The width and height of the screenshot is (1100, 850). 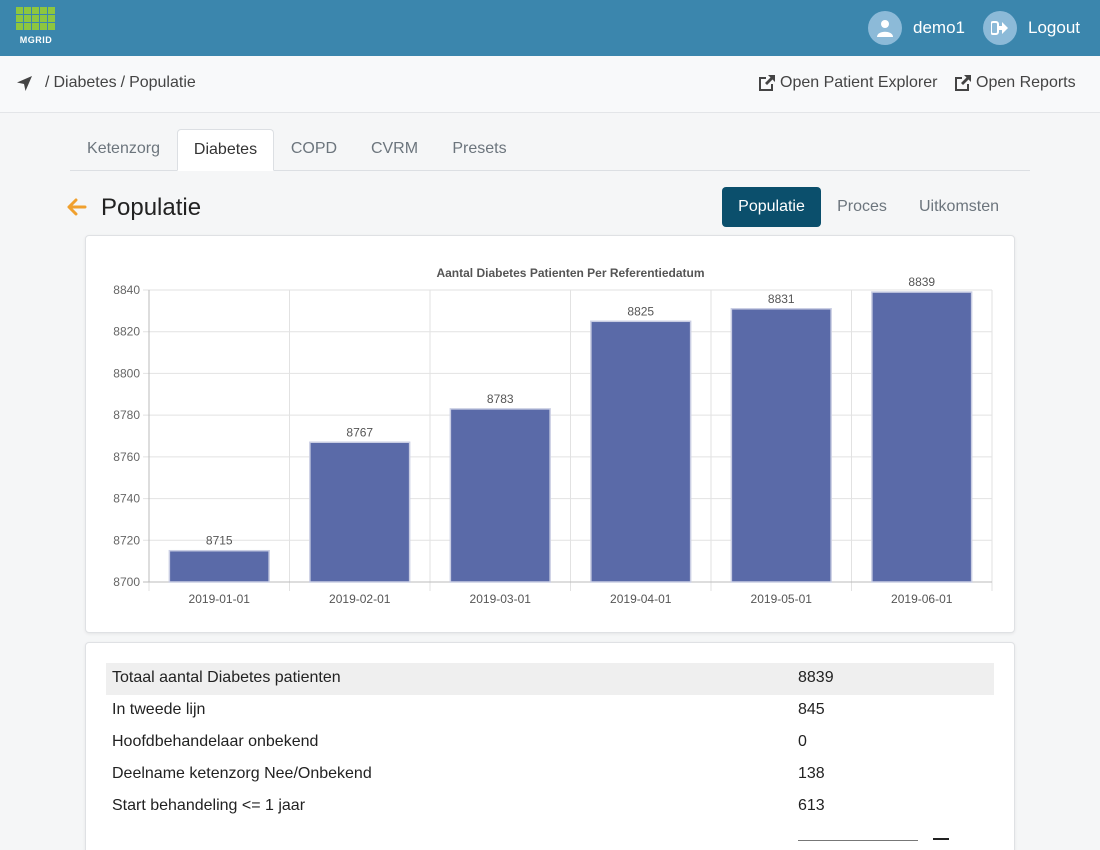 I want to click on y-tick-label: 8760, so click(x=126, y=457).